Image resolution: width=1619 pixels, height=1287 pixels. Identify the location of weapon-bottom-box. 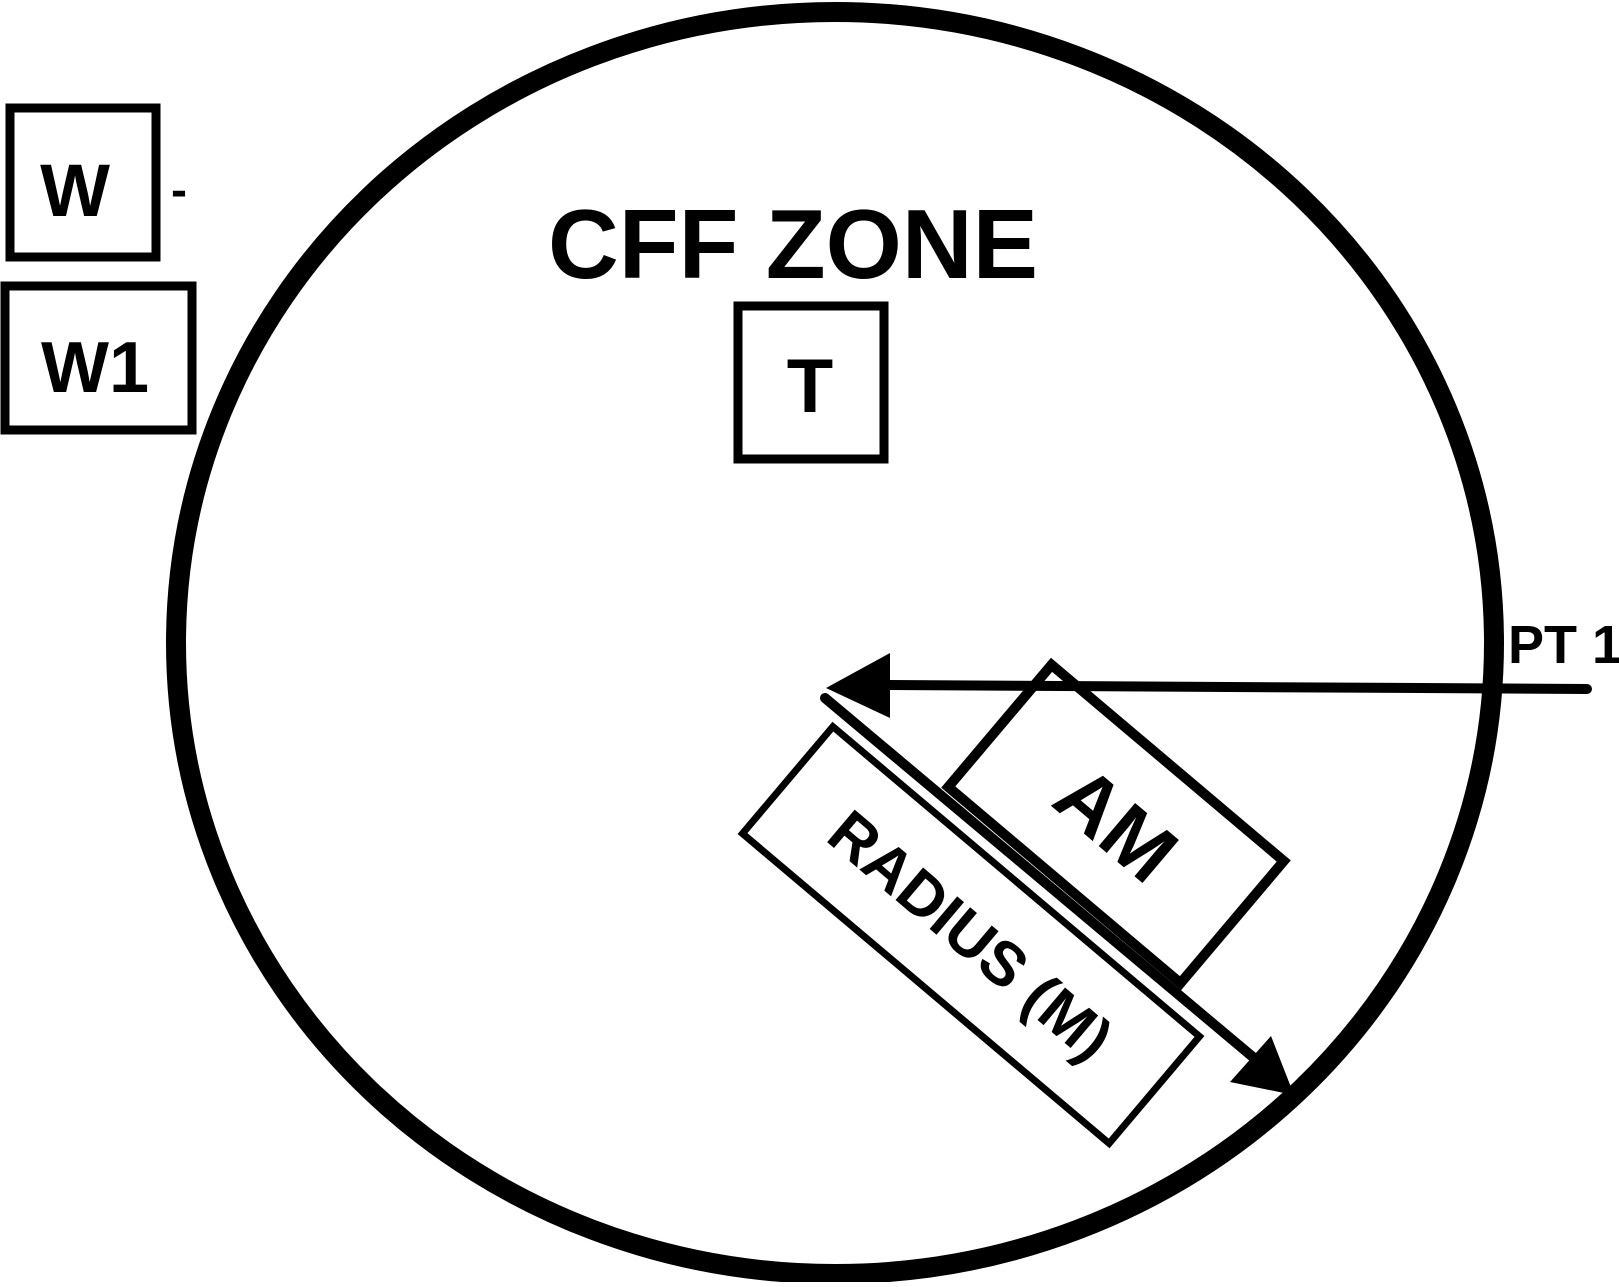
(98, 358).